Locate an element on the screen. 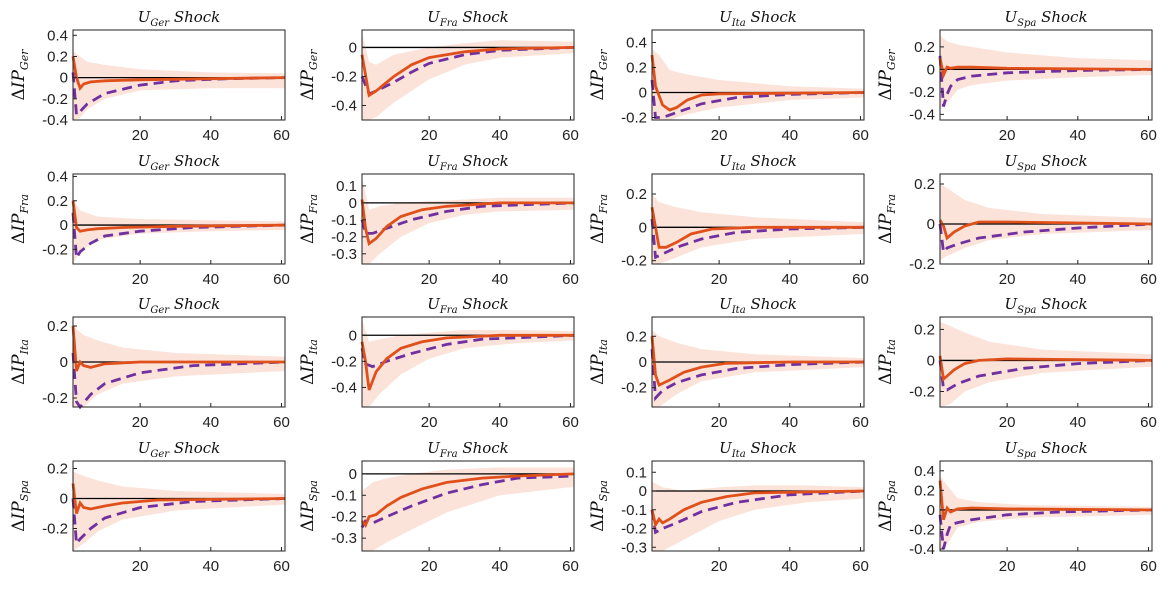  irf-panel: 0.4 0.2 0 -0.2 -0.4 20 40 60 UGer Shock ΔIPGer is located at coordinates (149, 76).